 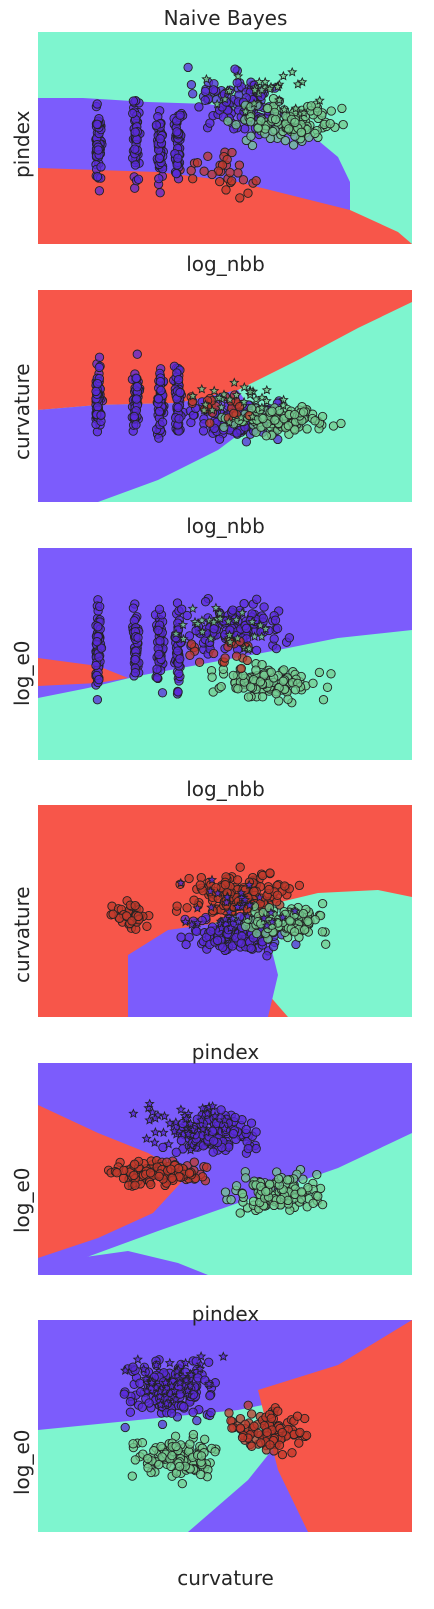 I want to click on y-axis-label-5: log_e0, so click(x=22, y=1200).